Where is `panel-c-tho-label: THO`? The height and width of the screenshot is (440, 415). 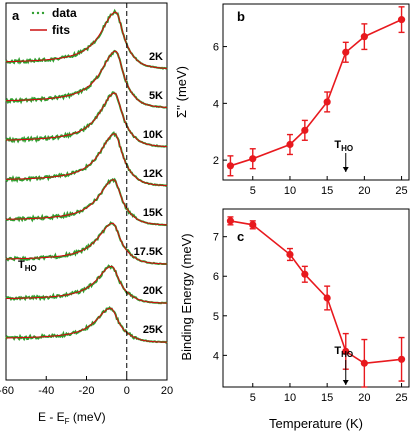 panel-c-tho-label: THO is located at coordinates (343, 352).